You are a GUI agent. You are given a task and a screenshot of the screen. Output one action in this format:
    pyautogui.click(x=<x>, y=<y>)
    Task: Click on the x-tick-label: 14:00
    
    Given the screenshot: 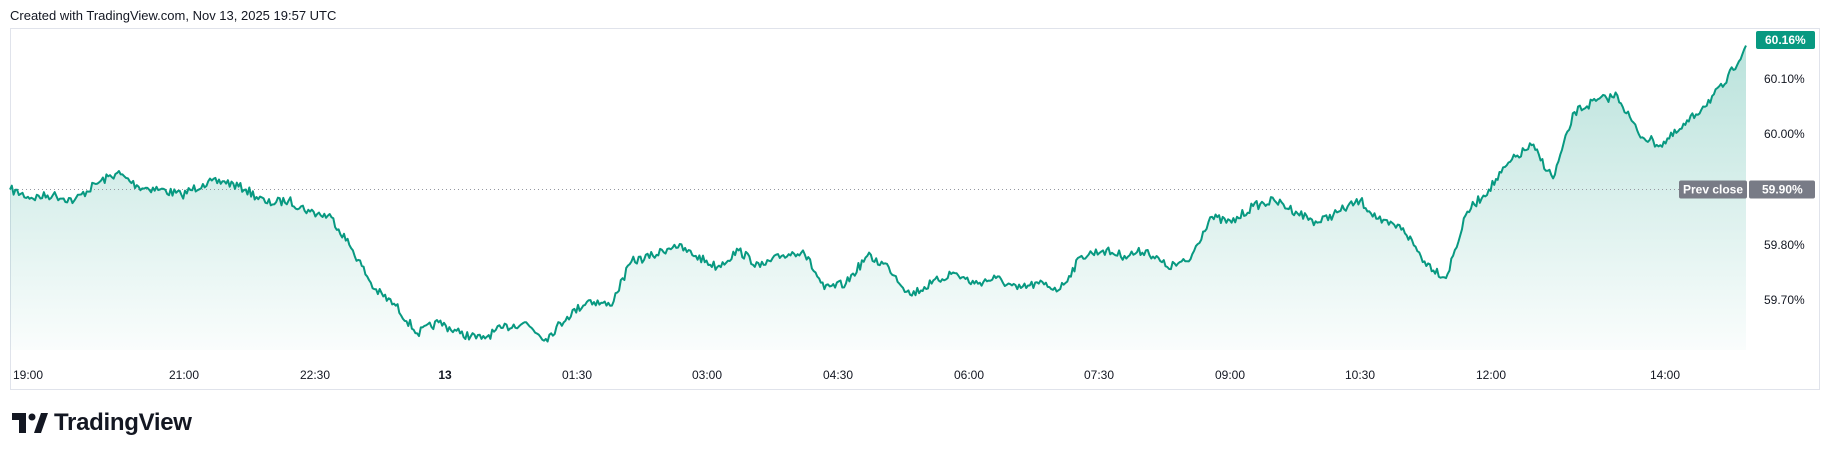 What is the action you would take?
    pyautogui.click(x=1665, y=375)
    